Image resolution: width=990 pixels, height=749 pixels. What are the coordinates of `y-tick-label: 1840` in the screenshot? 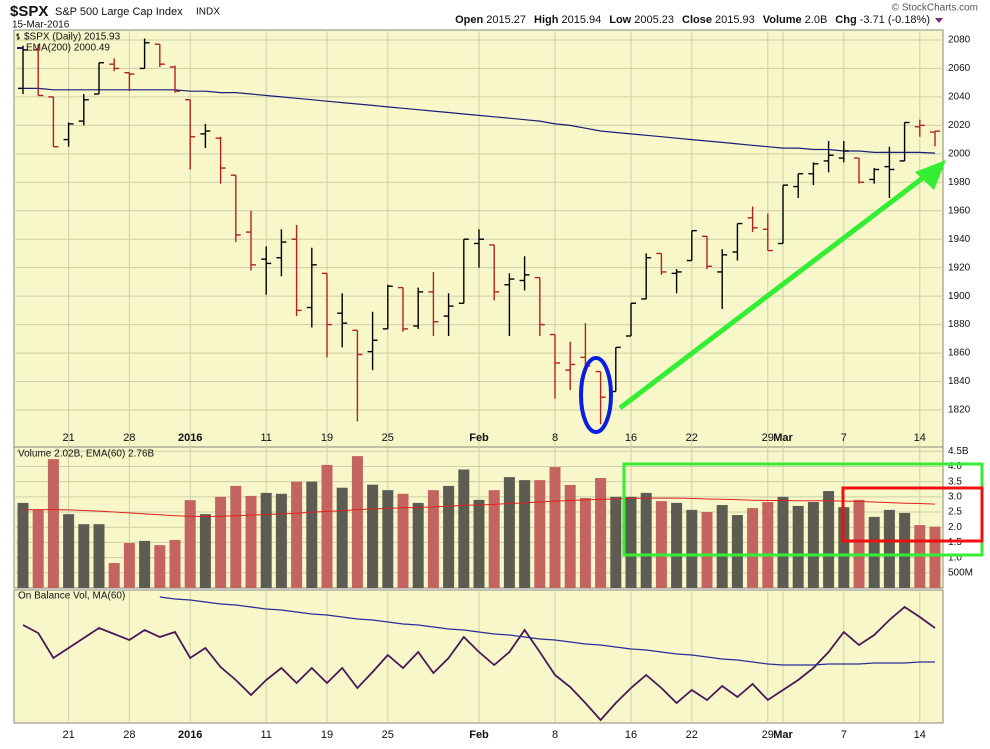 It's located at (959, 381).